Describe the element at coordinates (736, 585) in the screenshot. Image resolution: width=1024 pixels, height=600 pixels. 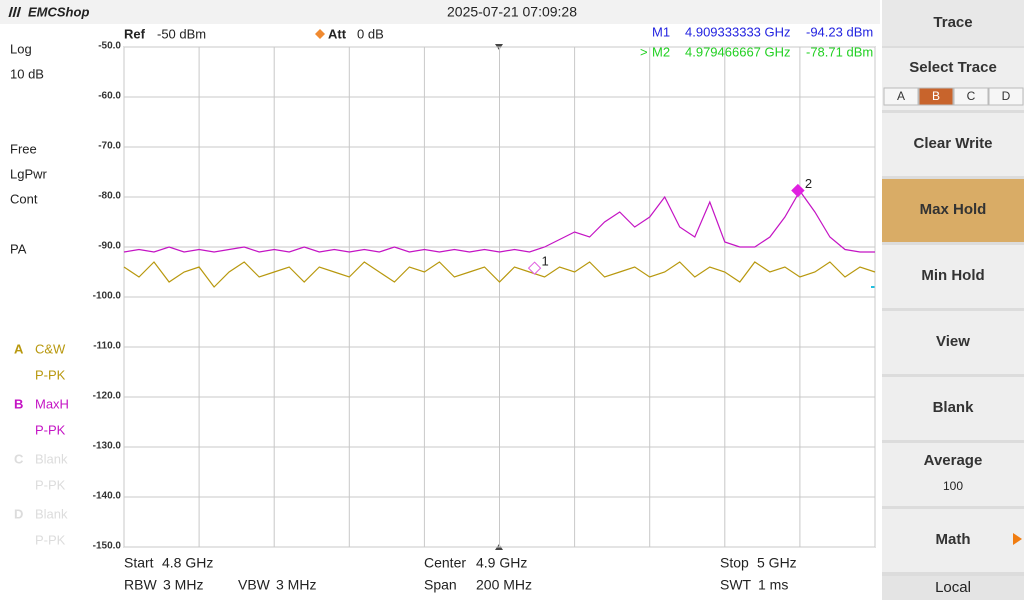
I see `footer-label: SWT` at that location.